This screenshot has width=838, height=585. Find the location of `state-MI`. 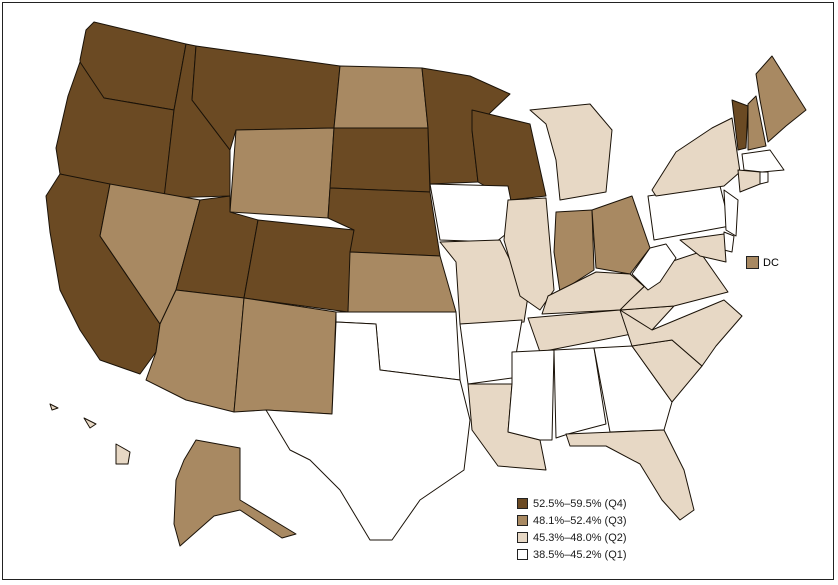

state-MI is located at coordinates (571, 152).